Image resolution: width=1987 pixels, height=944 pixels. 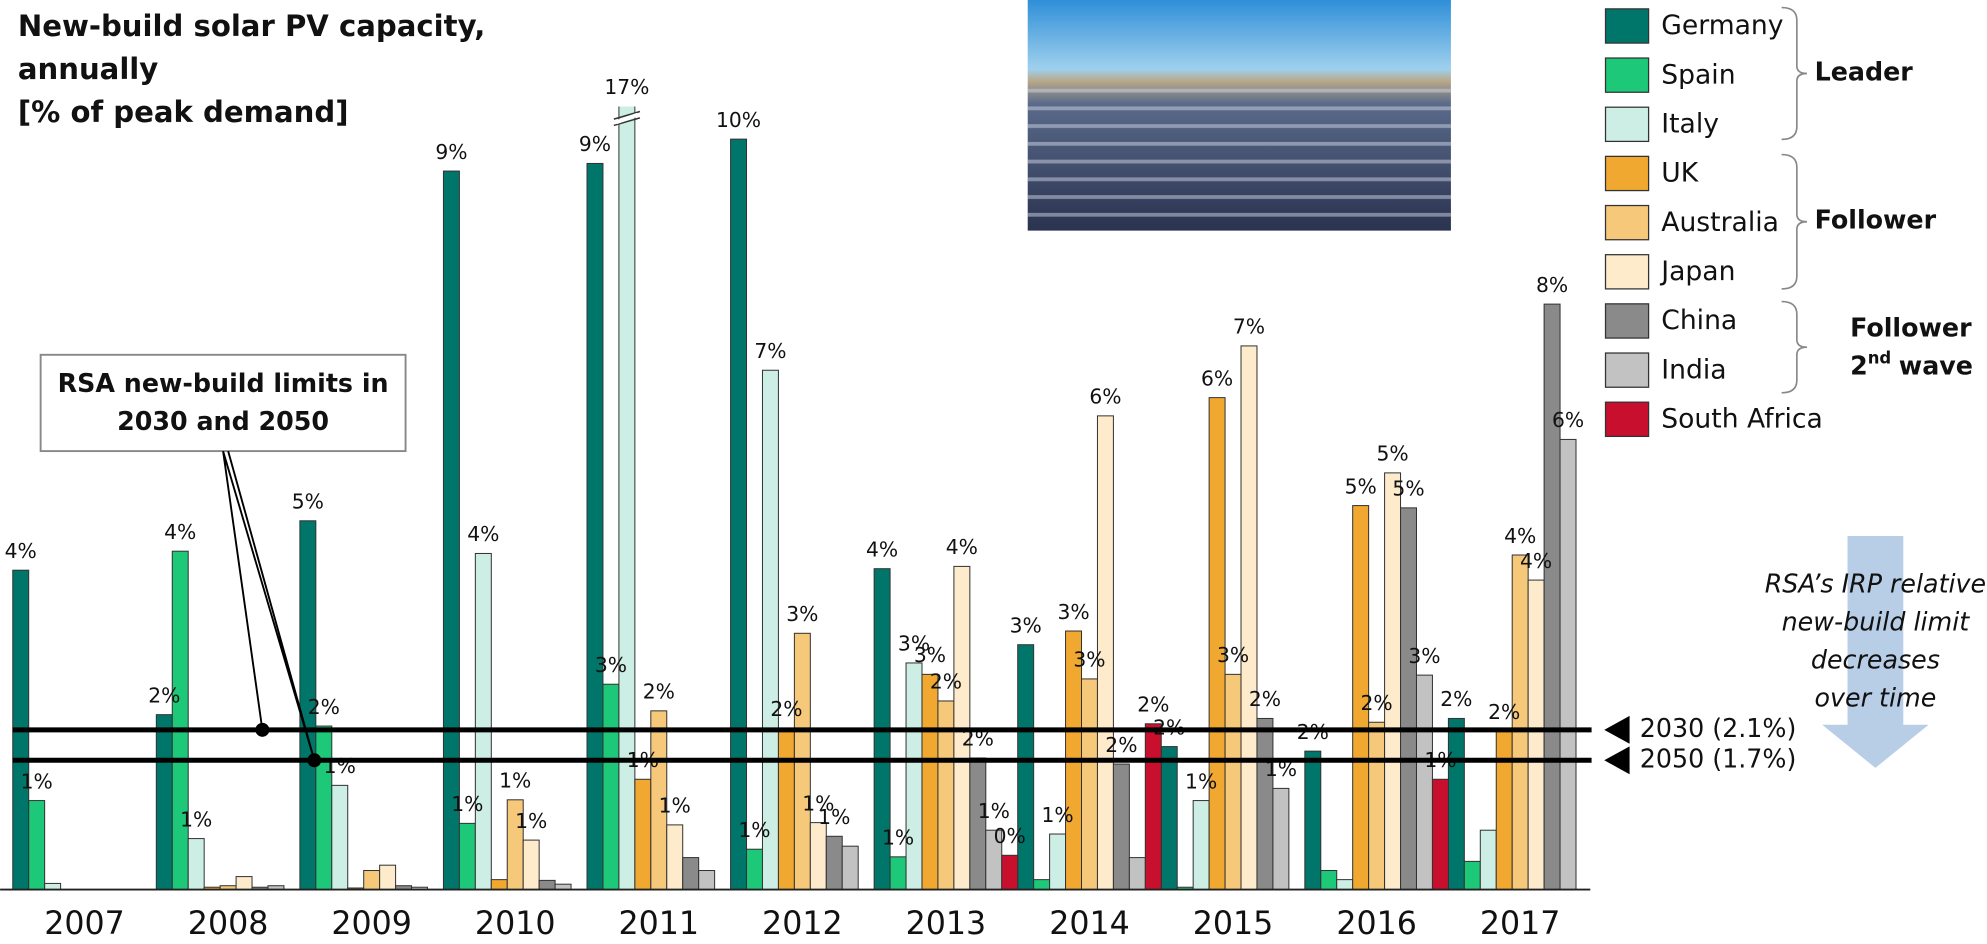 I want to click on legend-group-part: 2, so click(x=1859, y=365).